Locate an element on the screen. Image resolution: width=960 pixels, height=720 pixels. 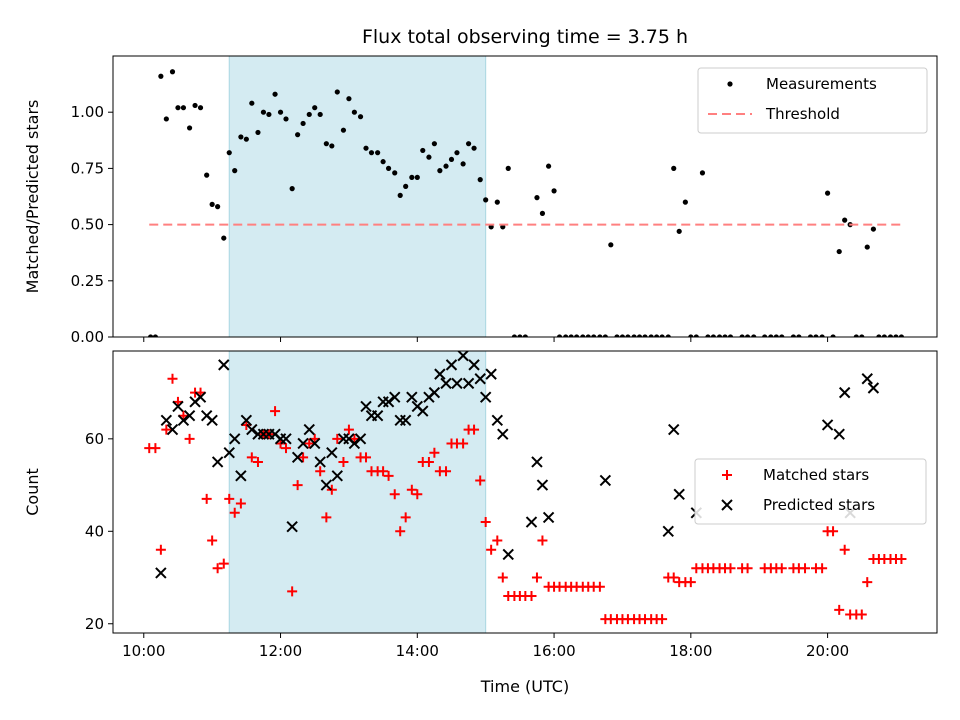
x-tick-label: 12:00 is located at coordinates (280, 651).